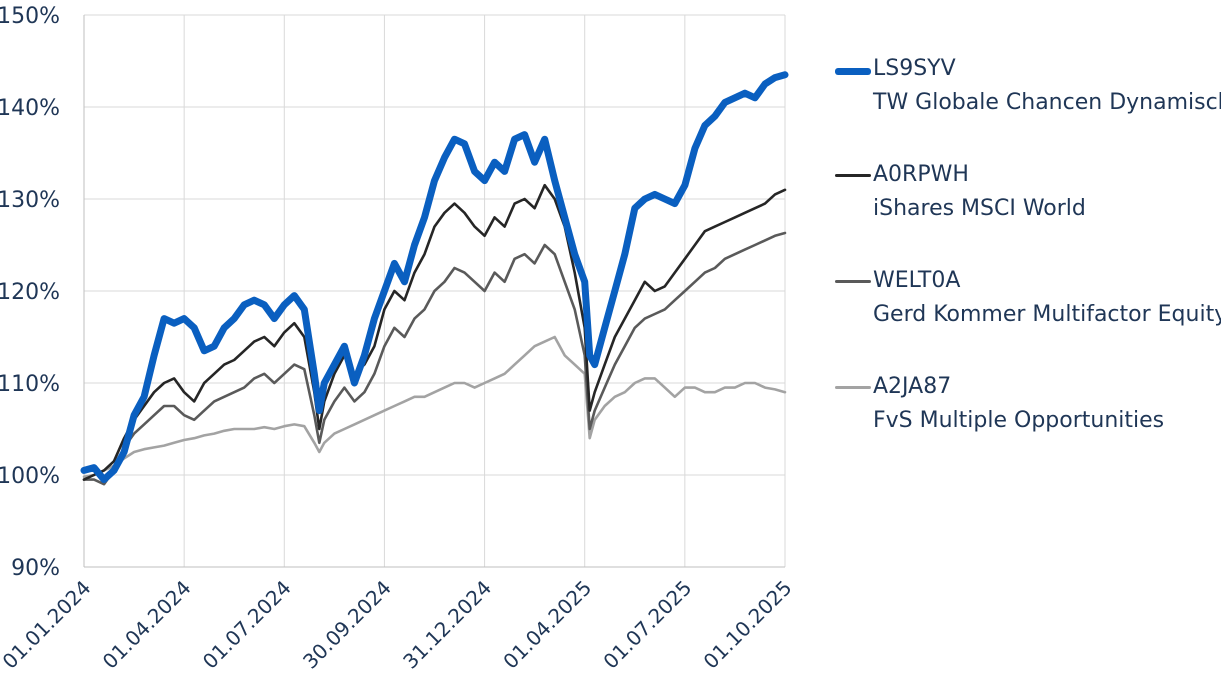  What do you see at coordinates (30, 384) in the screenshot?
I see `y-tick-label: 110%` at bounding box center [30, 384].